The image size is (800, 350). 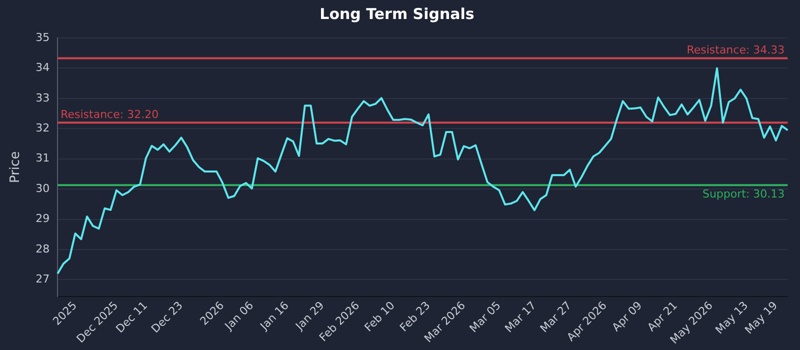 What do you see at coordinates (43, 188) in the screenshot?
I see `y-tick-label: 30` at bounding box center [43, 188].